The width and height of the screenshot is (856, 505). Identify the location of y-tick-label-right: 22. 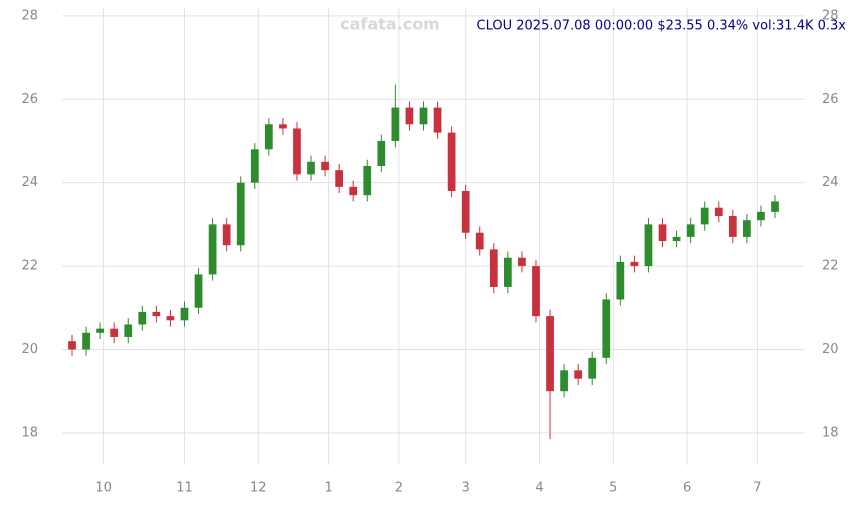
(830, 266).